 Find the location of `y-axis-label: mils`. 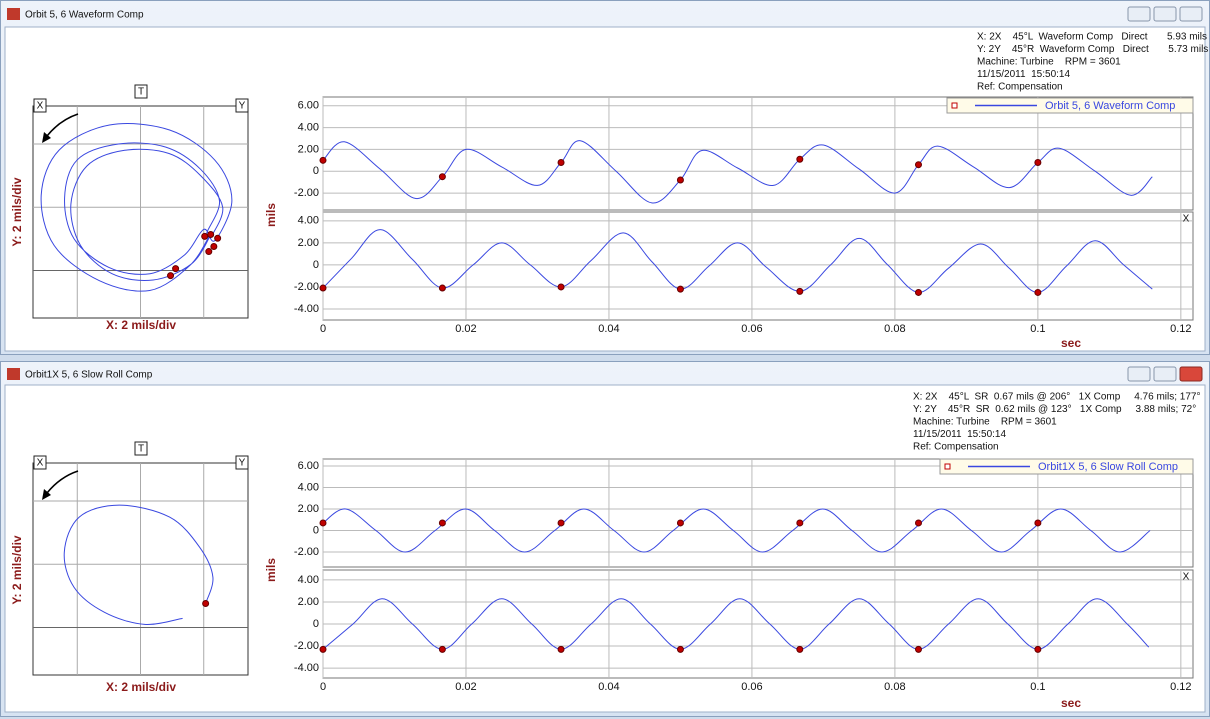

y-axis-label: mils is located at coordinates (271, 570).